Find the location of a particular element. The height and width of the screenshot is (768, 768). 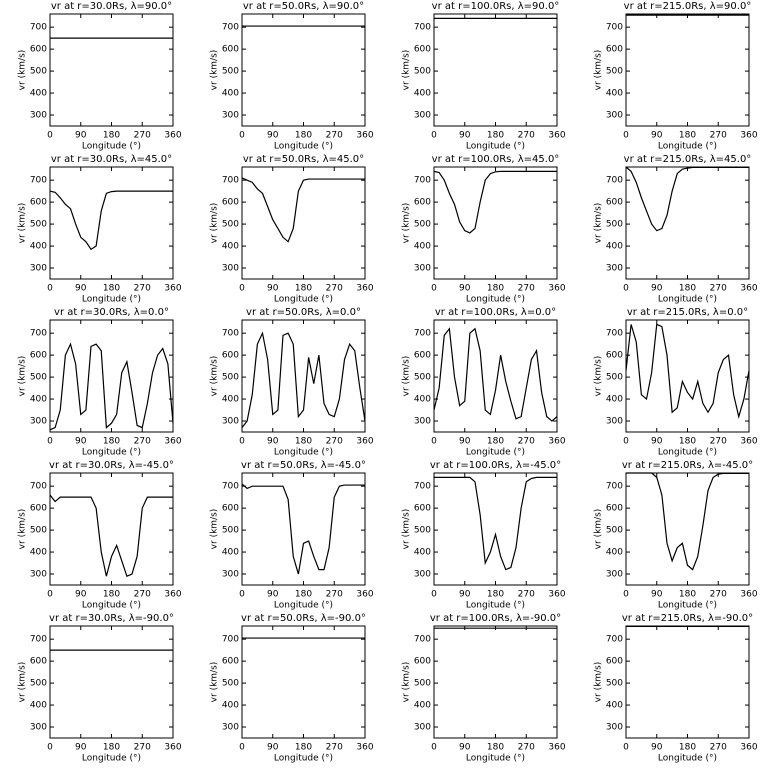

panel-title: vr at r=50.0Rs, λ=45.0° is located at coordinates (303, 159).